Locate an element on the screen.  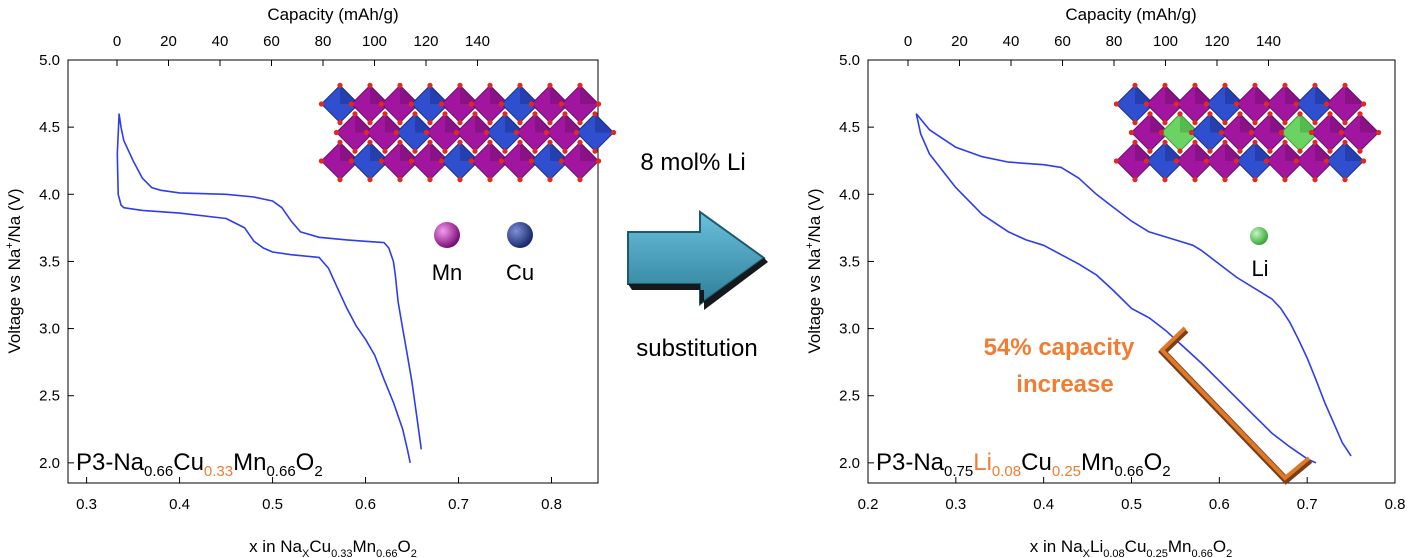
left-top-ticks: 0 20 40 60 80 100 120 140 is located at coordinates (301, 49).